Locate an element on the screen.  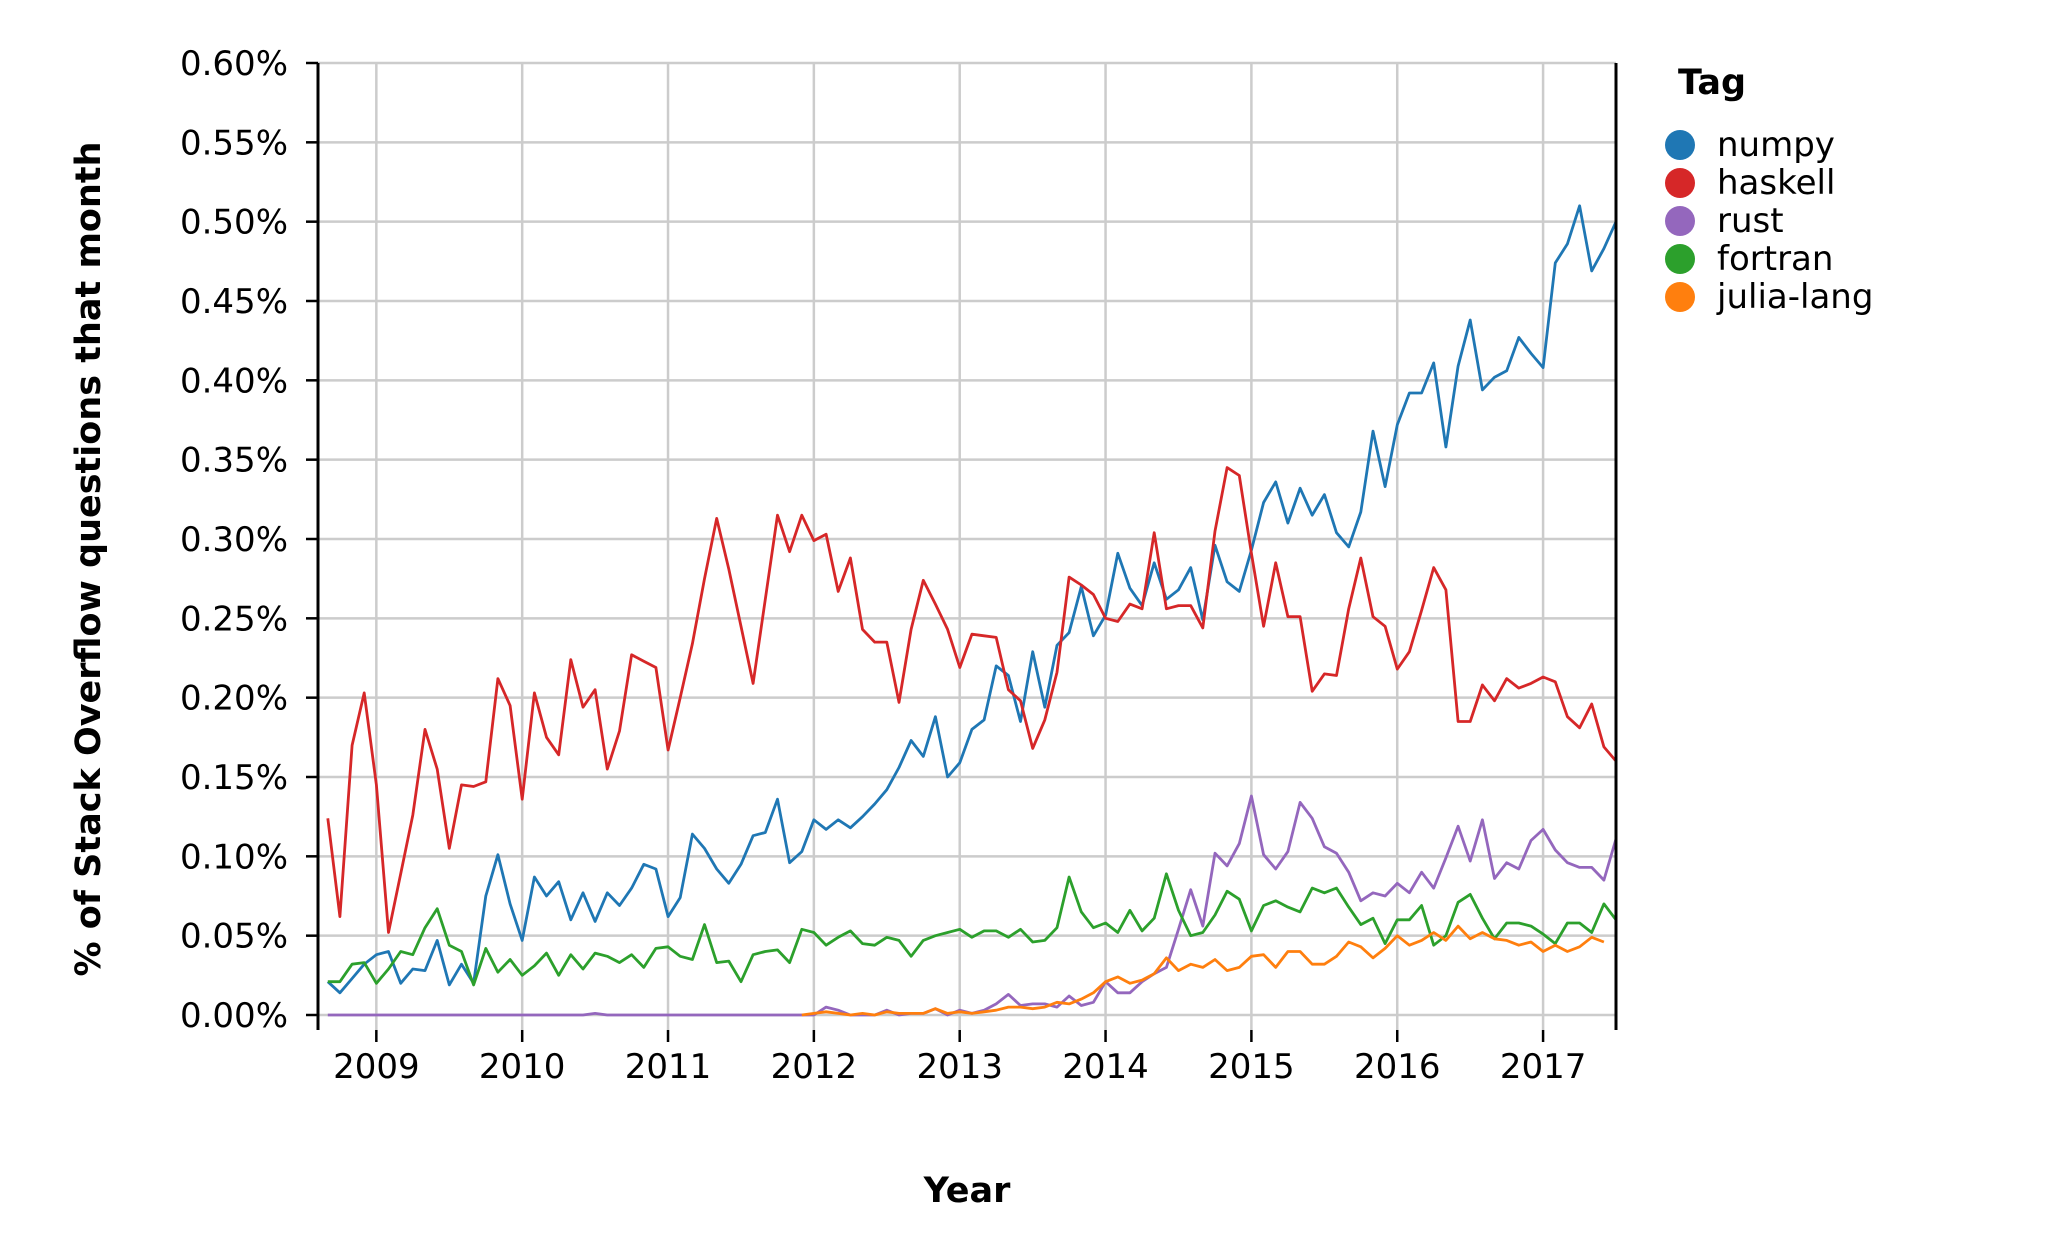
legend-swatch-numpy is located at coordinates (1680, 145).